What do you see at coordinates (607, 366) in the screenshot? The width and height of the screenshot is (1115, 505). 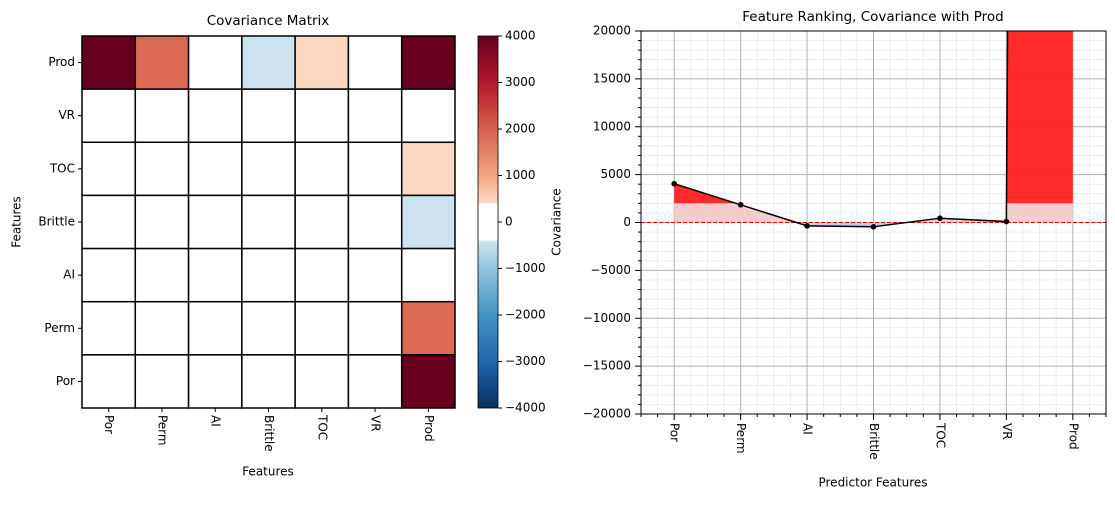 I see `y-tick-label: −15000` at bounding box center [607, 366].